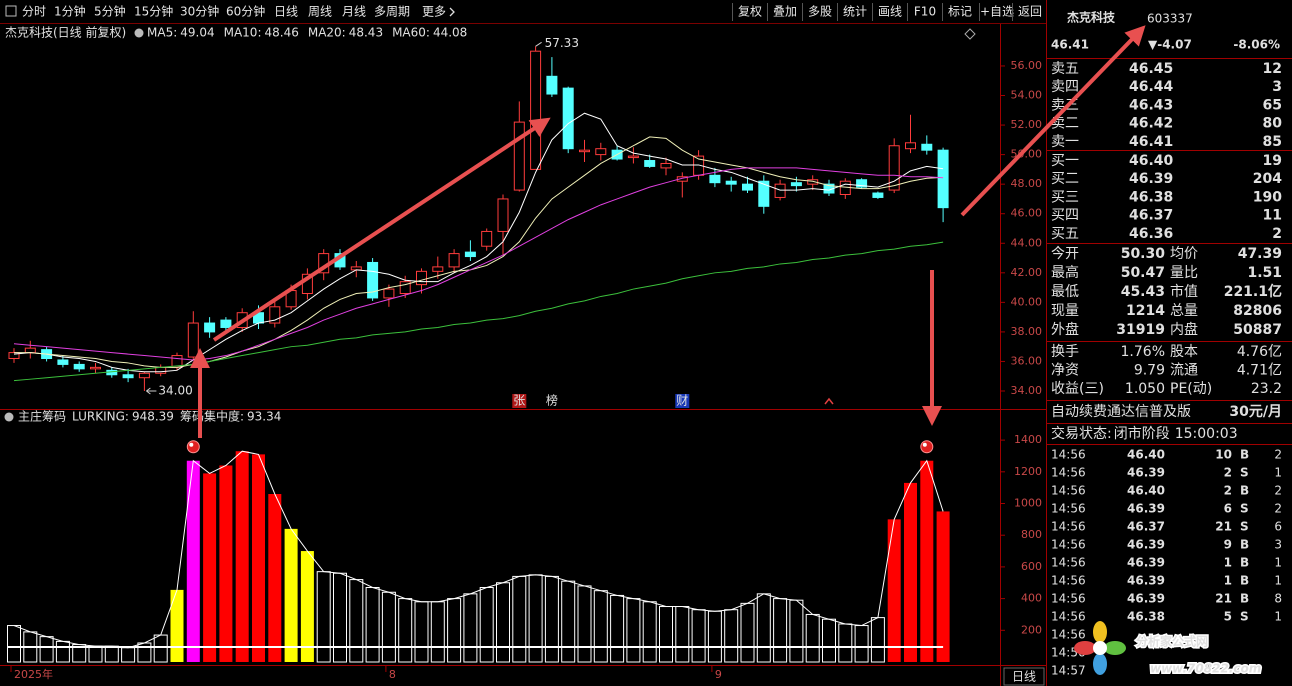  Describe the element at coordinates (970, 34) in the screenshot. I see `diamond-icon` at that location.